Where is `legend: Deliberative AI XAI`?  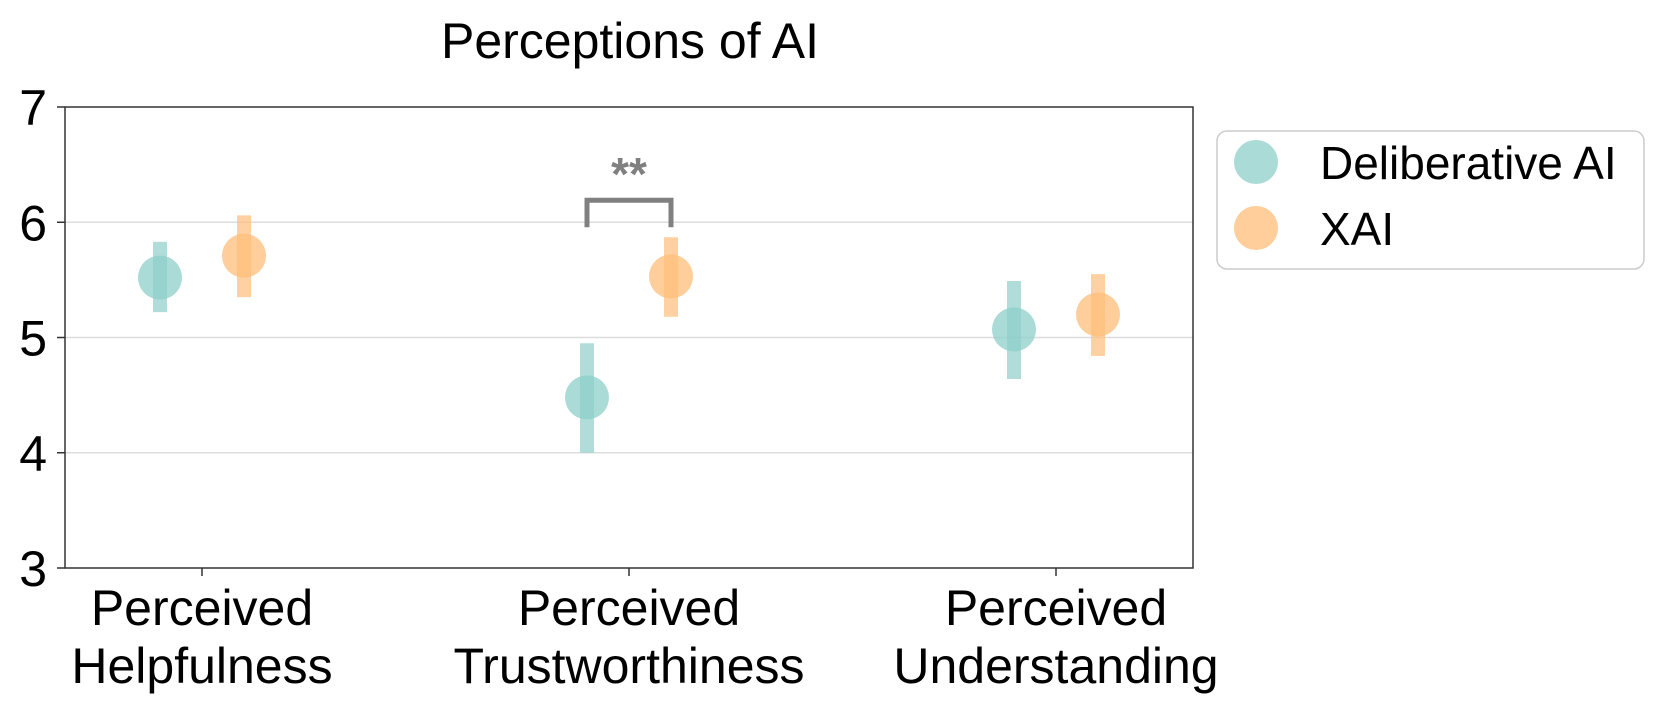 legend: Deliberative AI XAI is located at coordinates (1430, 200).